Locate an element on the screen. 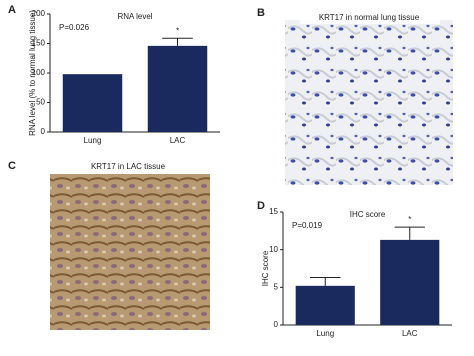 The image size is (474, 356). y-tick-label: 150 is located at coordinates (39, 43).